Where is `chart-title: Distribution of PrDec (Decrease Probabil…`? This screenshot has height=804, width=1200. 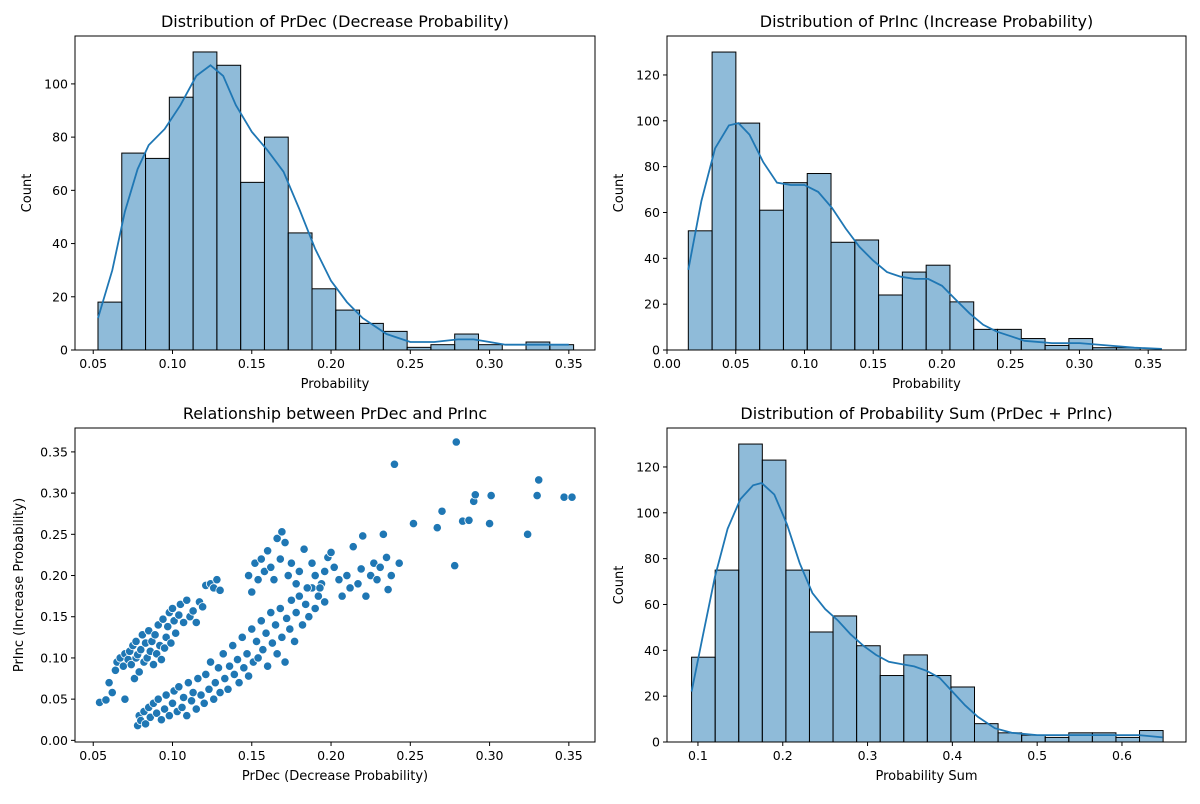 chart-title: Distribution of PrDec (Decrease Probabil… is located at coordinates (335, 21).